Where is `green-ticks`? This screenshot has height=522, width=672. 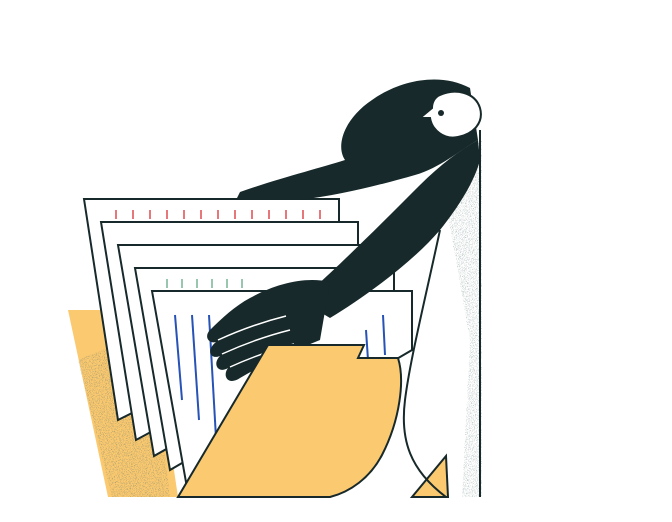 green-ticks is located at coordinates (204, 283).